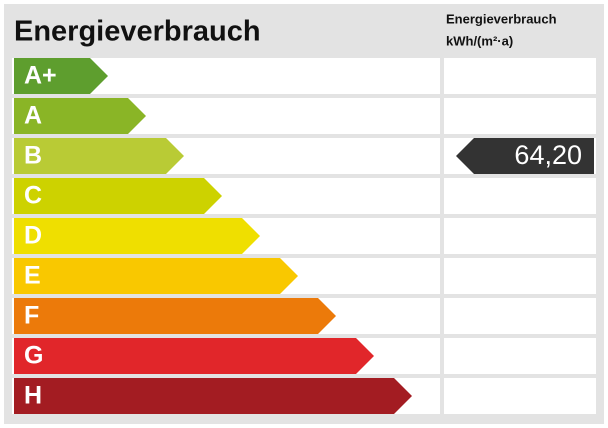  Describe the element at coordinates (33, 156) in the screenshot. I see `class-label: B` at that location.